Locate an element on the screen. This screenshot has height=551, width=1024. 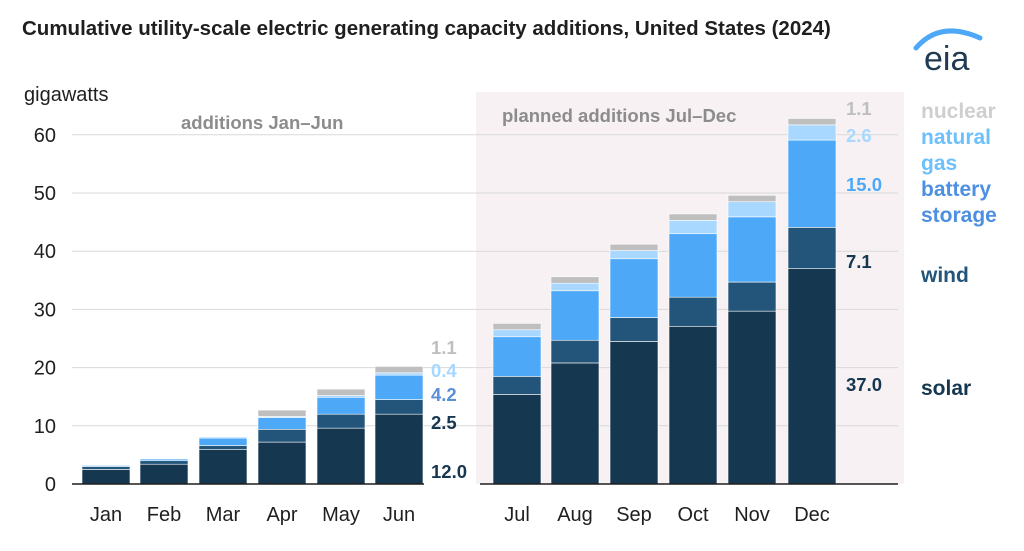
legend-natural-gas-2: gas is located at coordinates (939, 163).